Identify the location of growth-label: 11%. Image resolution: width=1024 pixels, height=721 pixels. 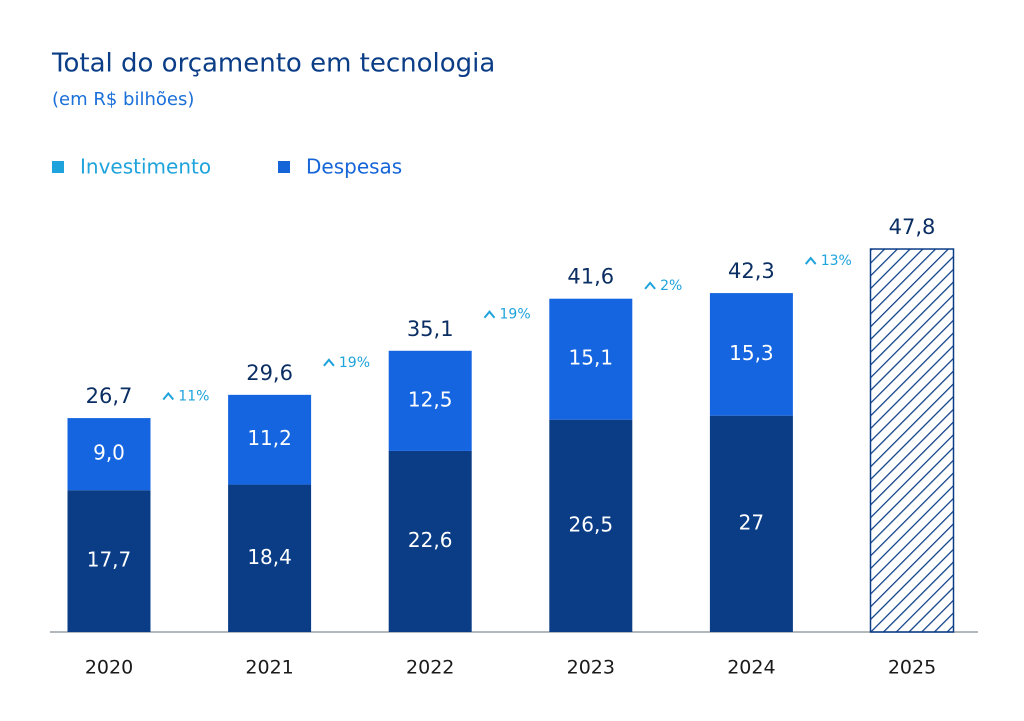
(193, 396).